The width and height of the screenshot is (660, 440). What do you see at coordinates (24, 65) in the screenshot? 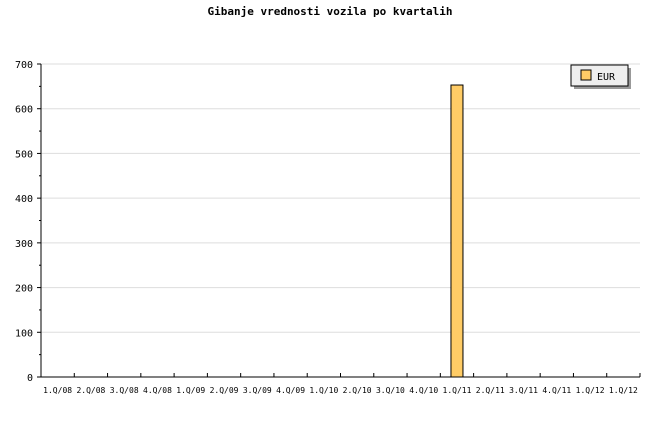
I see `y-tick-label: 700` at bounding box center [24, 65].